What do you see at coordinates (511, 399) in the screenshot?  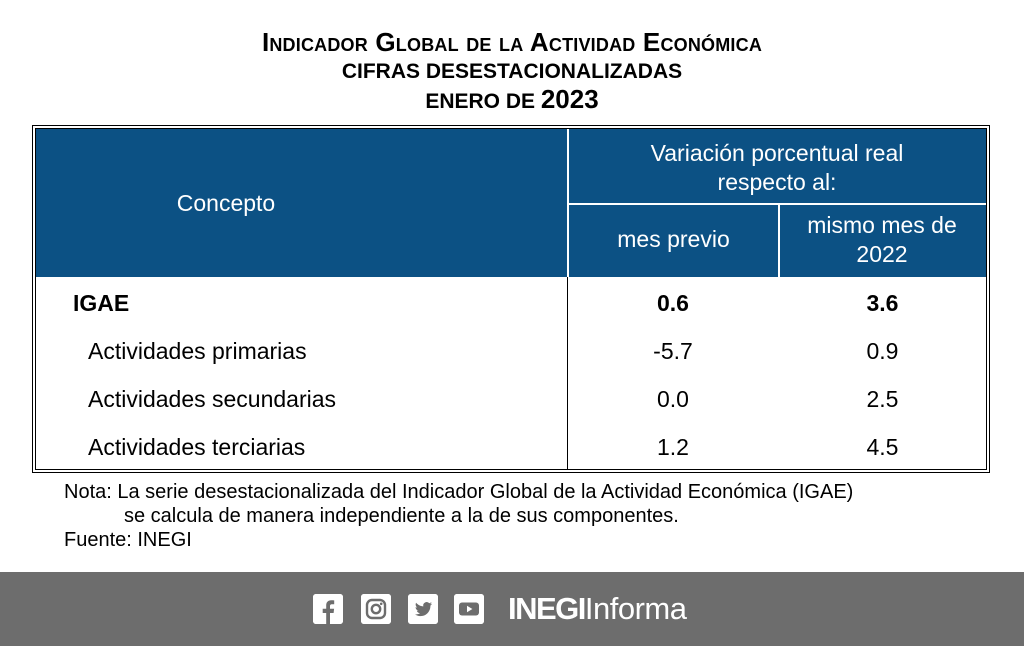 I see `table-row: Actividades secundarias 0.0 2.5` at bounding box center [511, 399].